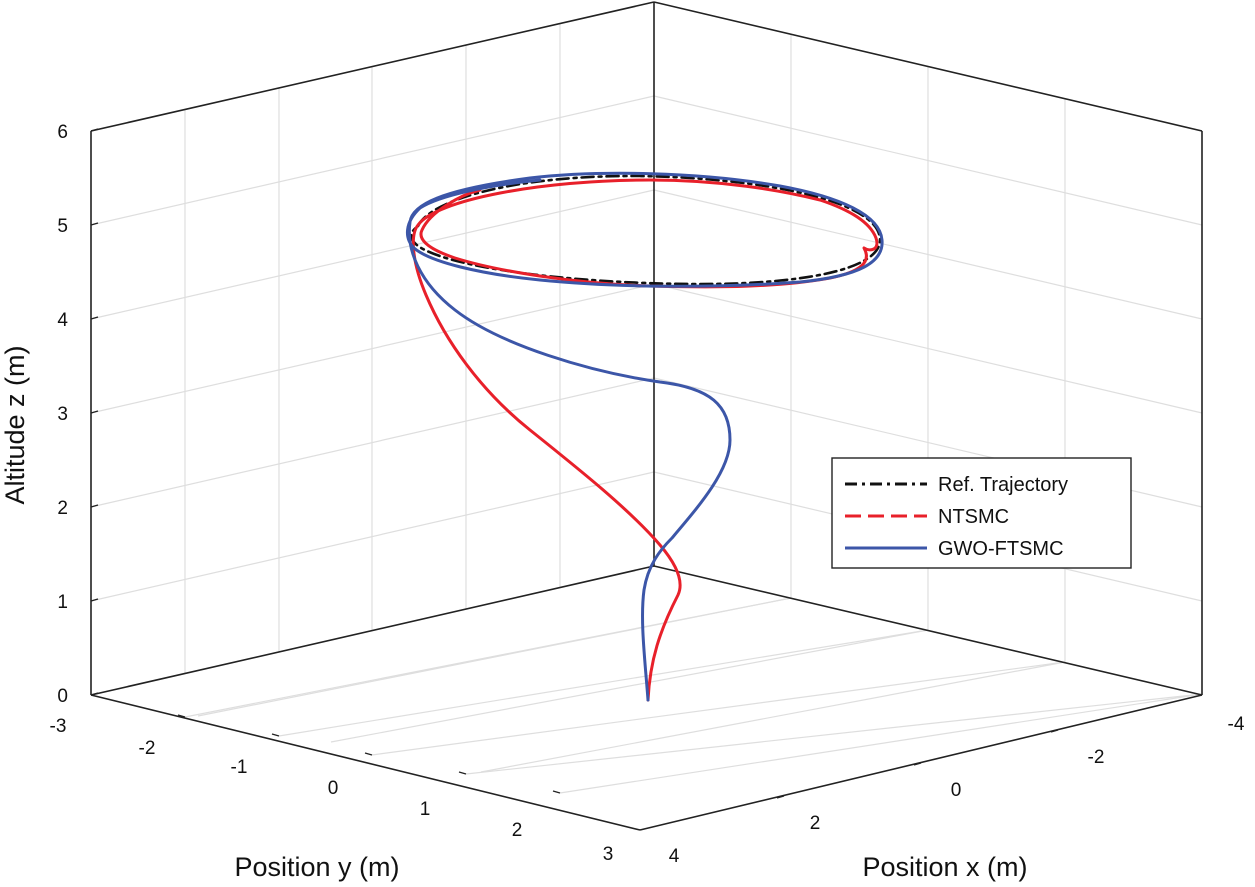  What do you see at coordinates (517, 830) in the screenshot?
I see `y-tick-label: 2` at bounding box center [517, 830].